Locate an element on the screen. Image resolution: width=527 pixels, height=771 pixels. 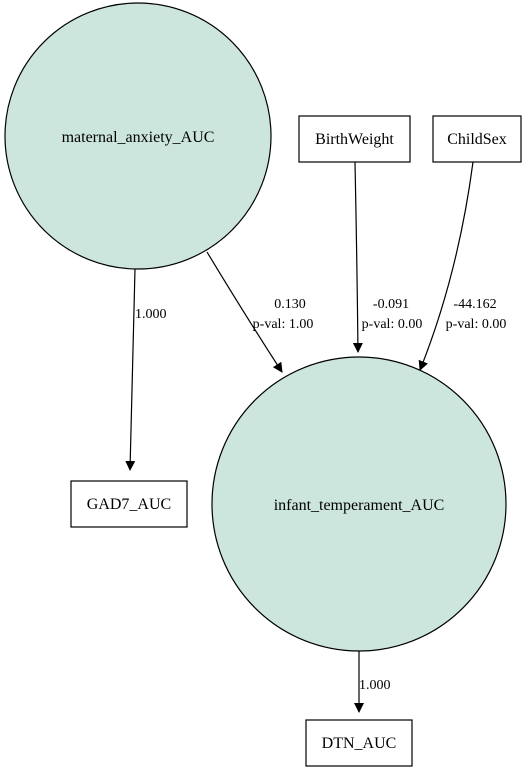
edge-estimate-label: -44.162 is located at coordinates (474, 304).